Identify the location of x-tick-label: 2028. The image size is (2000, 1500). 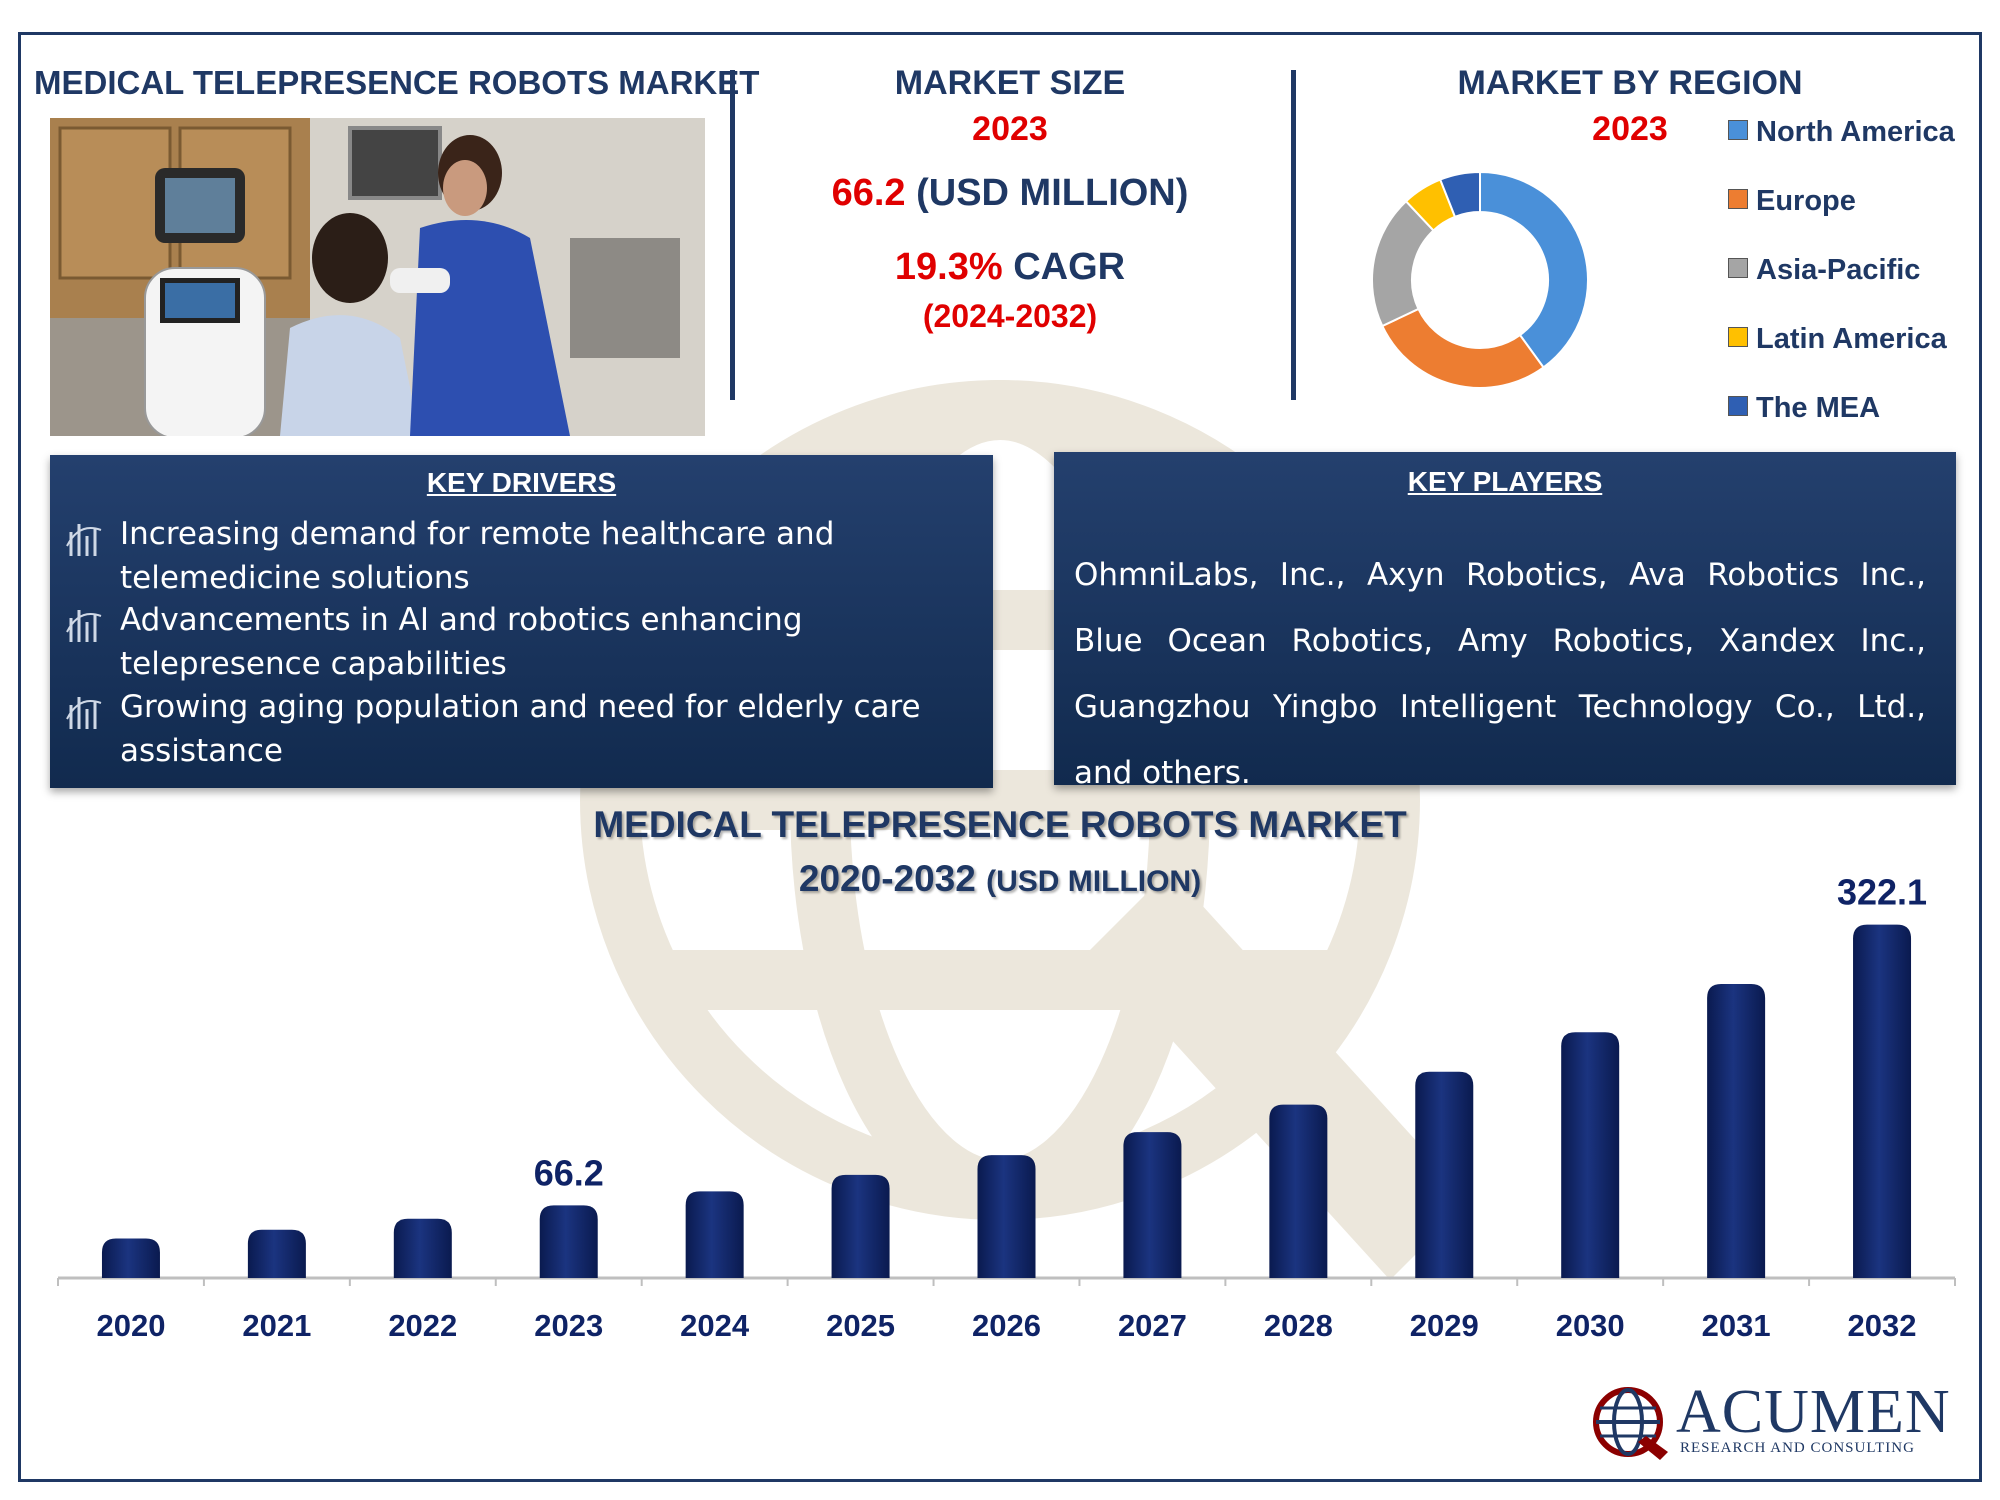
(1298, 1325).